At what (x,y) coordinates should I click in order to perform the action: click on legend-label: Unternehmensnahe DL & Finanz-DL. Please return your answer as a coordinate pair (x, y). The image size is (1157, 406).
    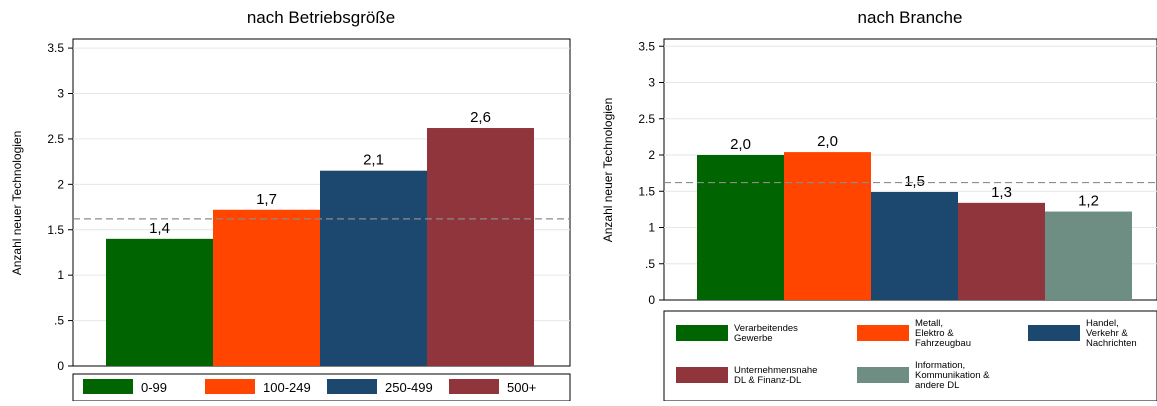
    Looking at the image, I should click on (775, 375).